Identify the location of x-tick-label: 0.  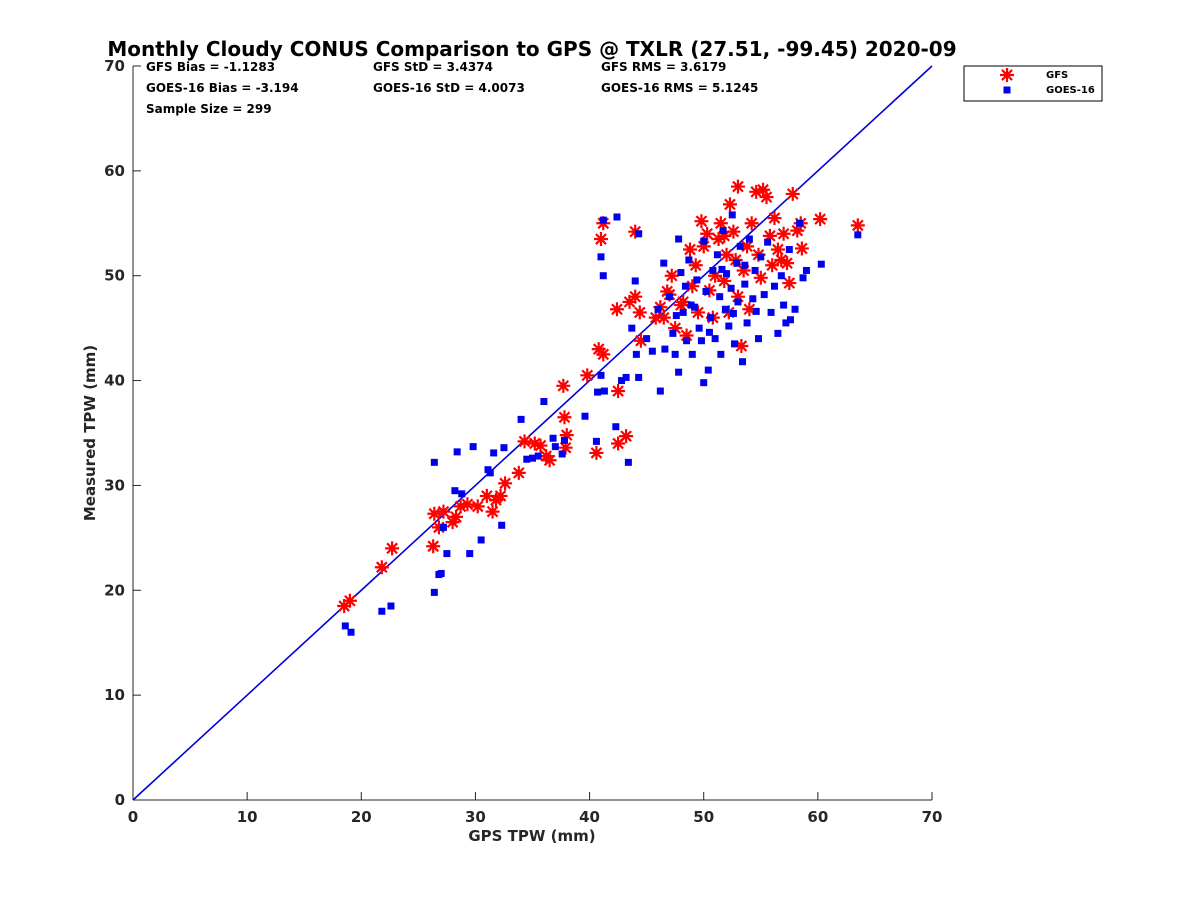
(133, 817).